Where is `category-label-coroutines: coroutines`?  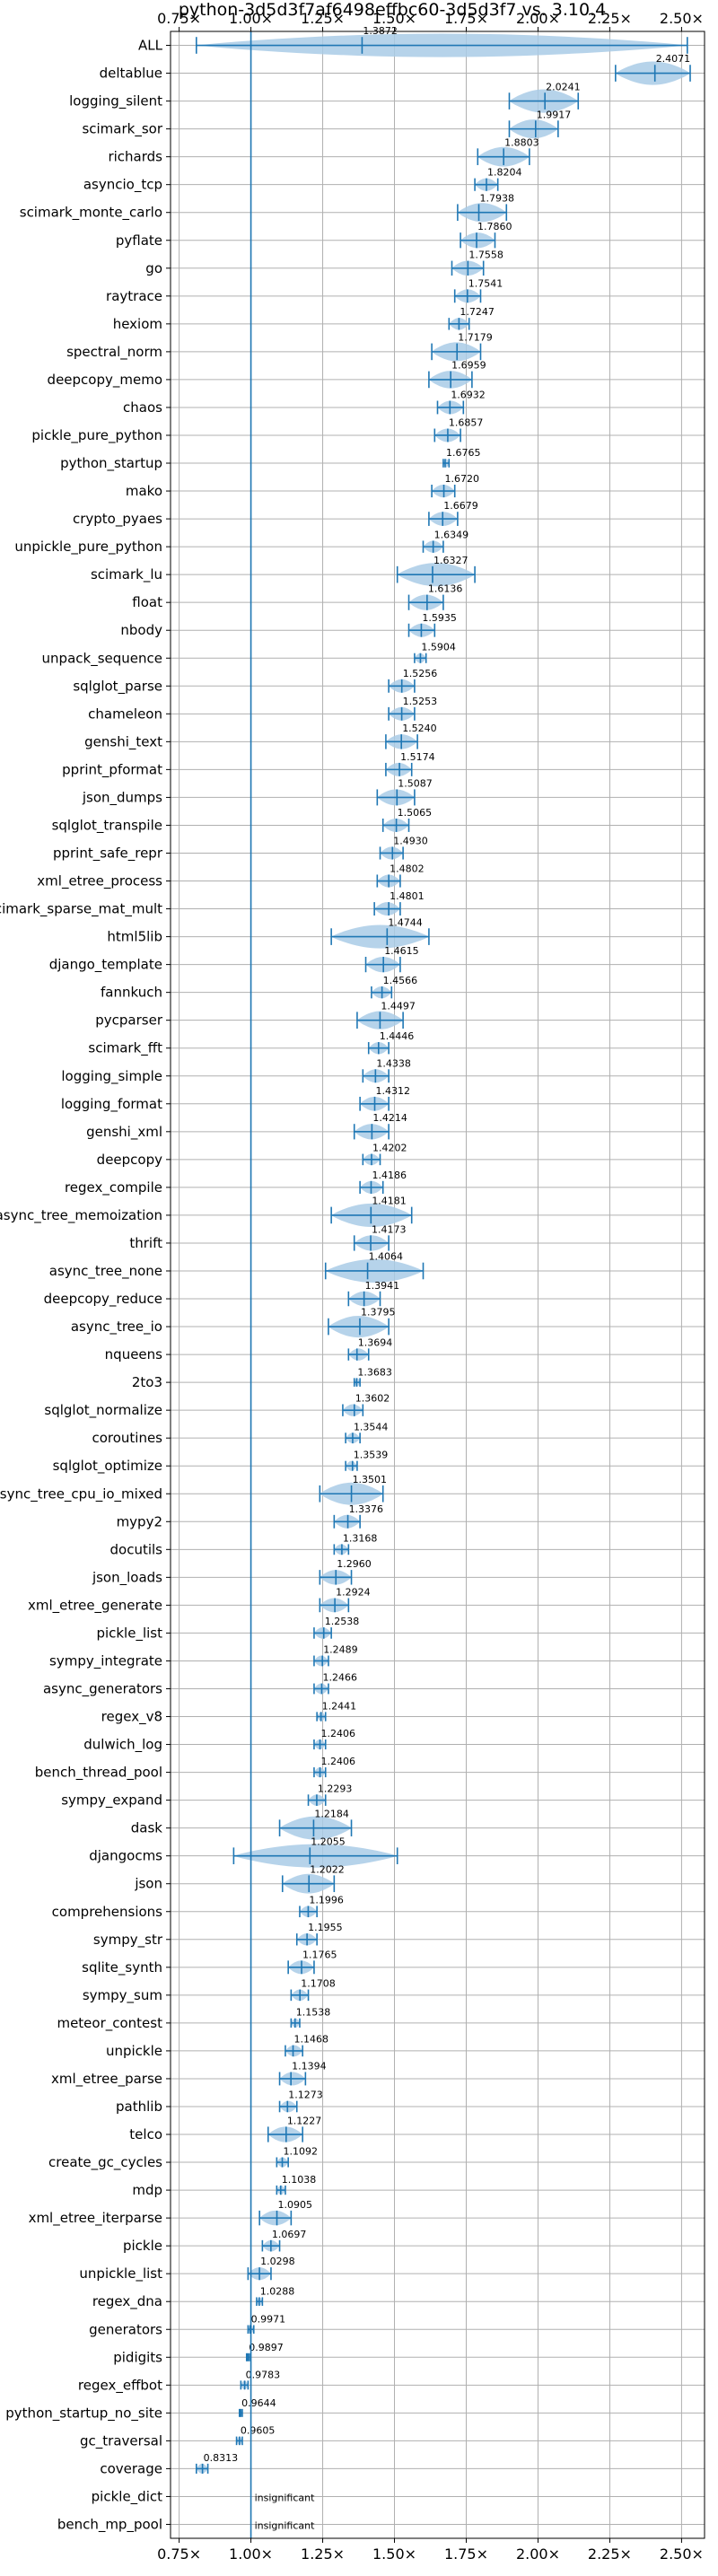 category-label-coroutines: coroutines is located at coordinates (127, 1438).